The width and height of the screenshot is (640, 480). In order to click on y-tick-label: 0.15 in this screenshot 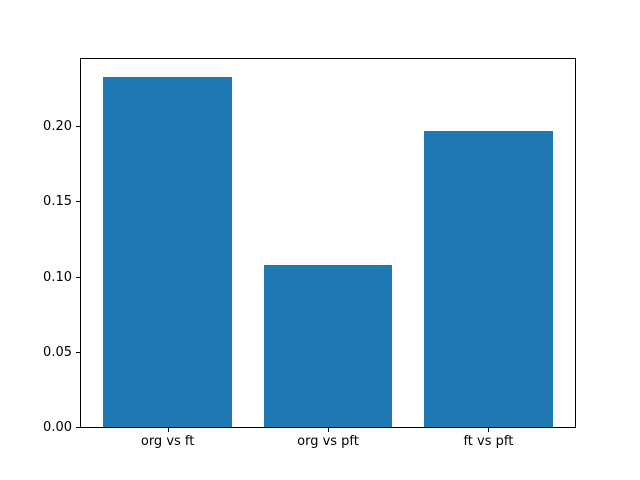, I will do `click(57, 202)`.